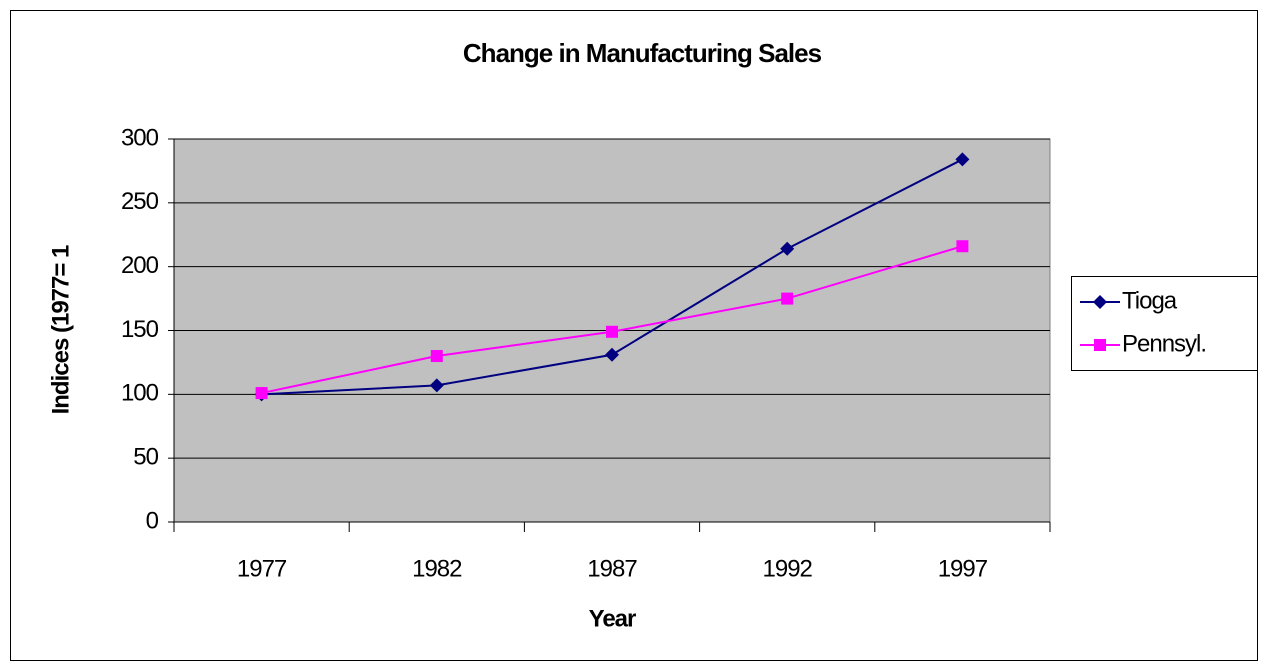  I want to click on y-tick-label: 150, so click(140, 329).